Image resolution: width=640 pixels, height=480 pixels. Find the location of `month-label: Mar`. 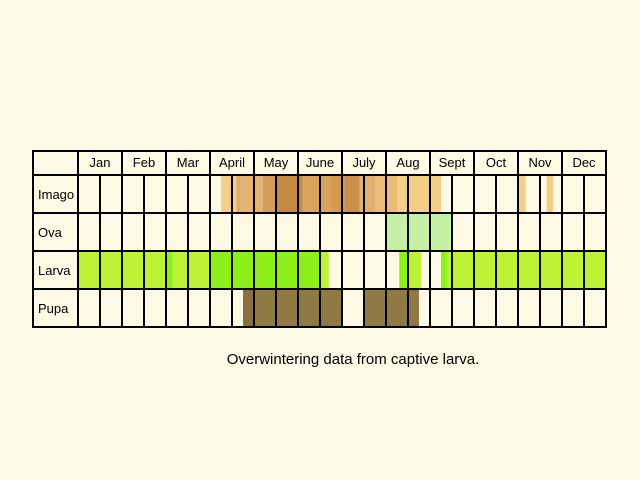

month-label: Mar is located at coordinates (188, 162).